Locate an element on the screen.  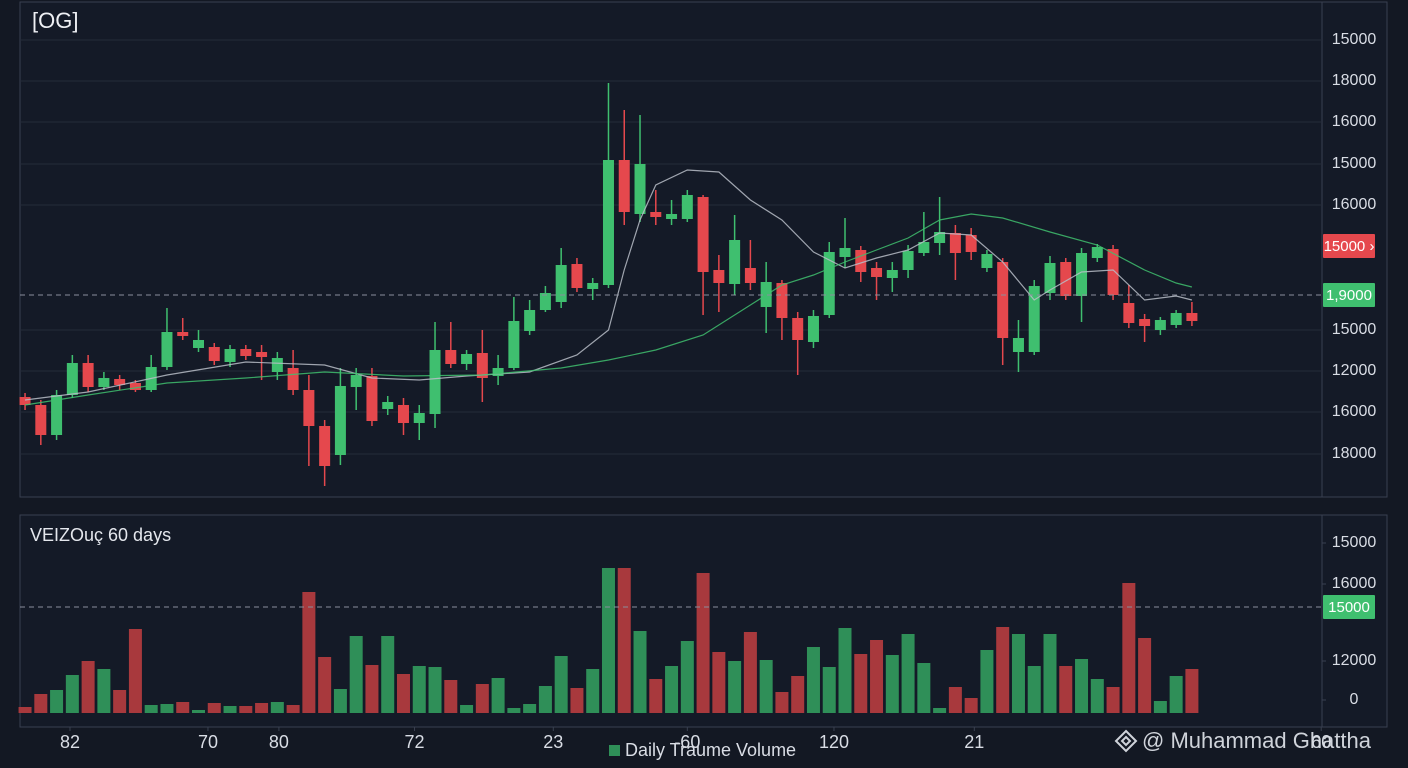
y-tick-label: 12000 is located at coordinates (1354, 660).